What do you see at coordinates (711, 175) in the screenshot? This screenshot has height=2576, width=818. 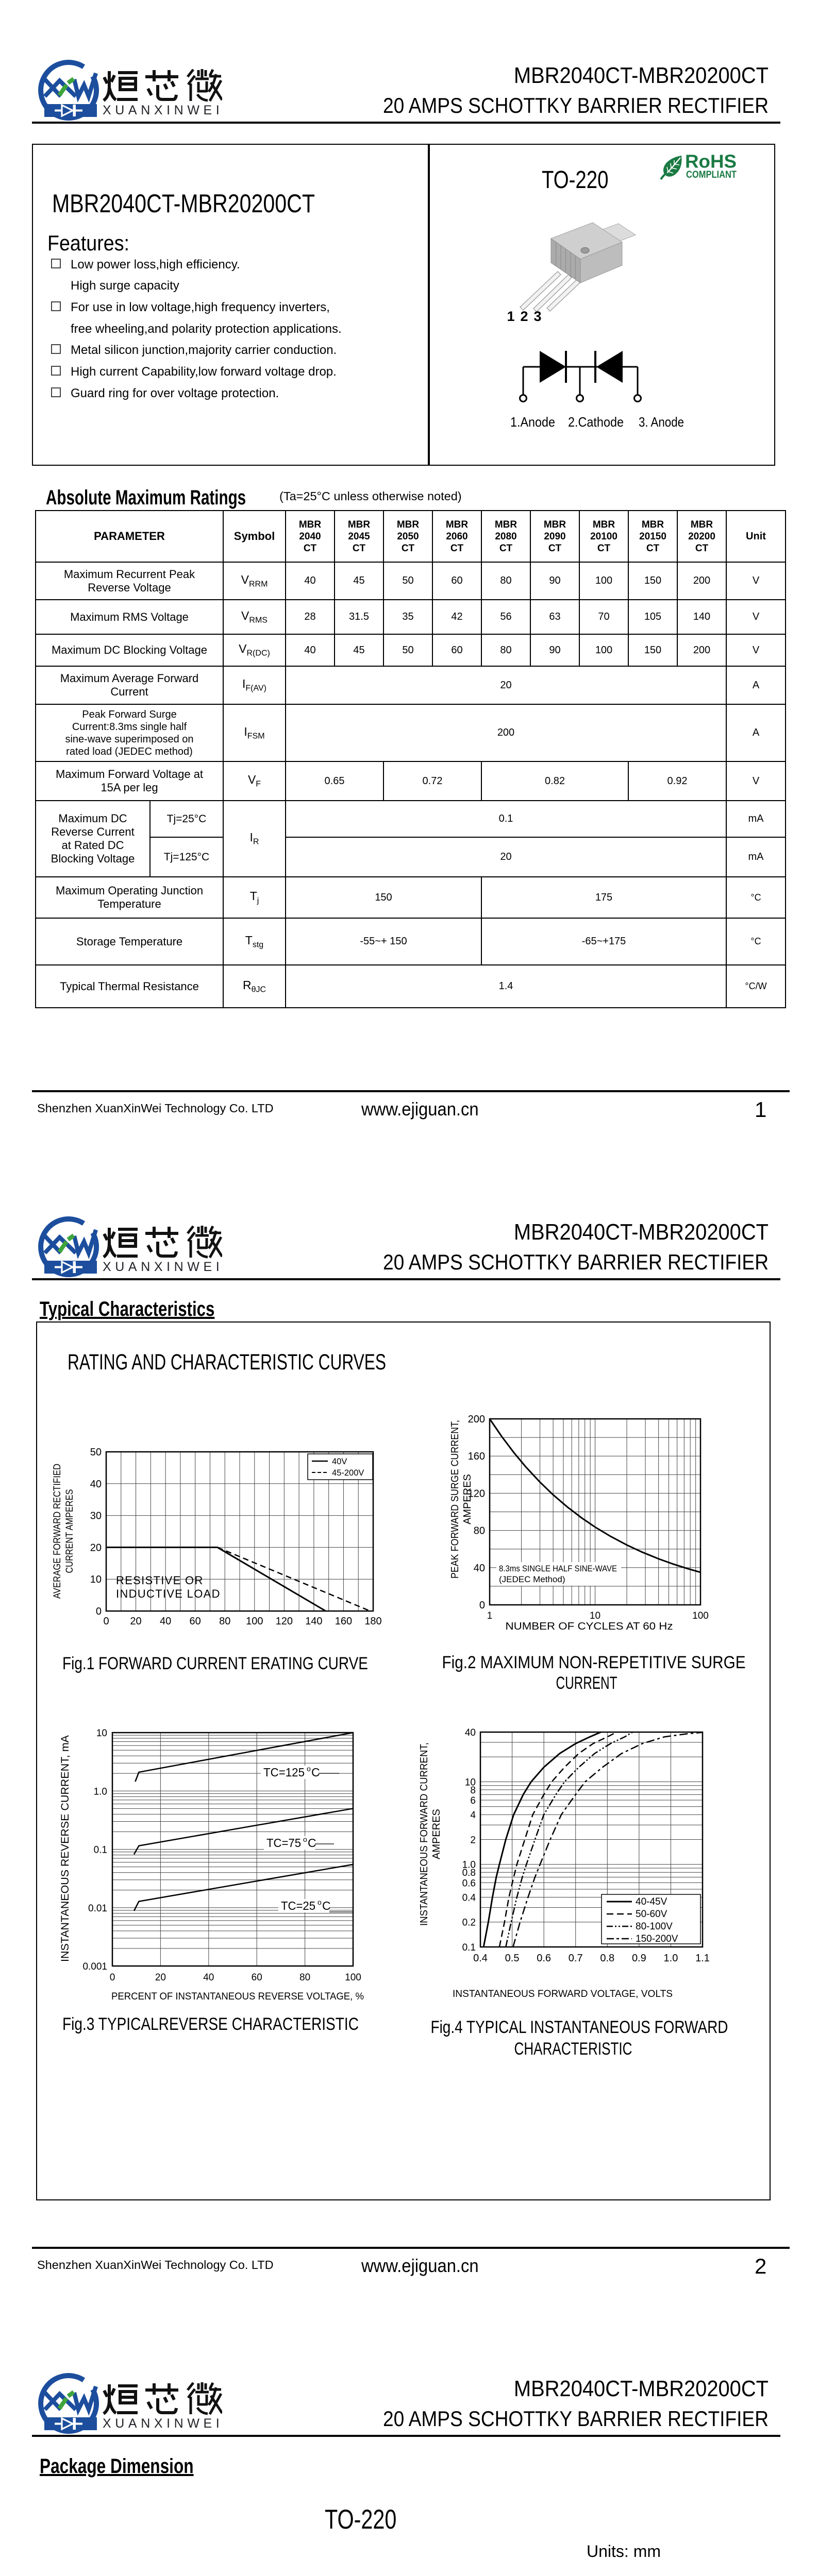 I see `svg-text: COMPLIANT` at bounding box center [711, 175].